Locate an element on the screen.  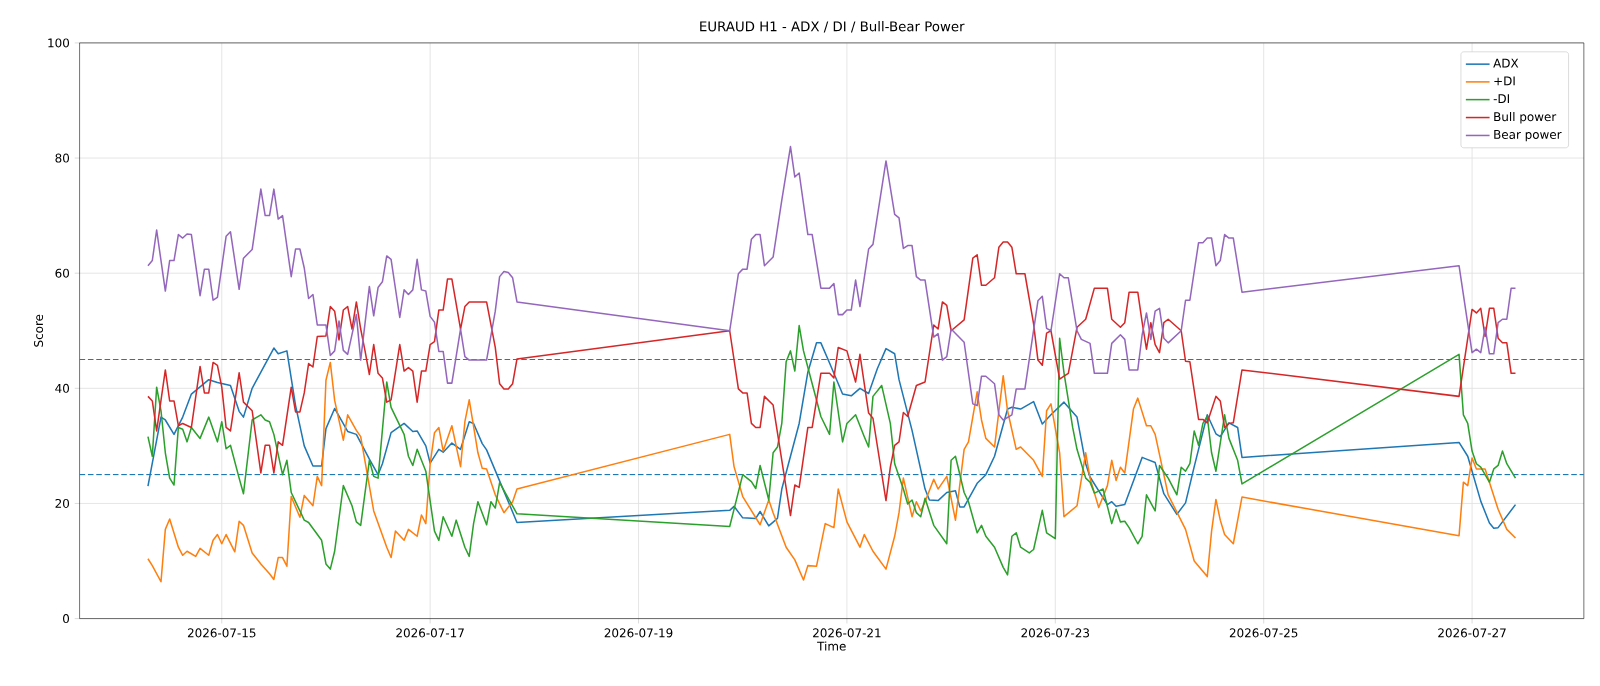
y-axis-title: Score is located at coordinates (39, 330).